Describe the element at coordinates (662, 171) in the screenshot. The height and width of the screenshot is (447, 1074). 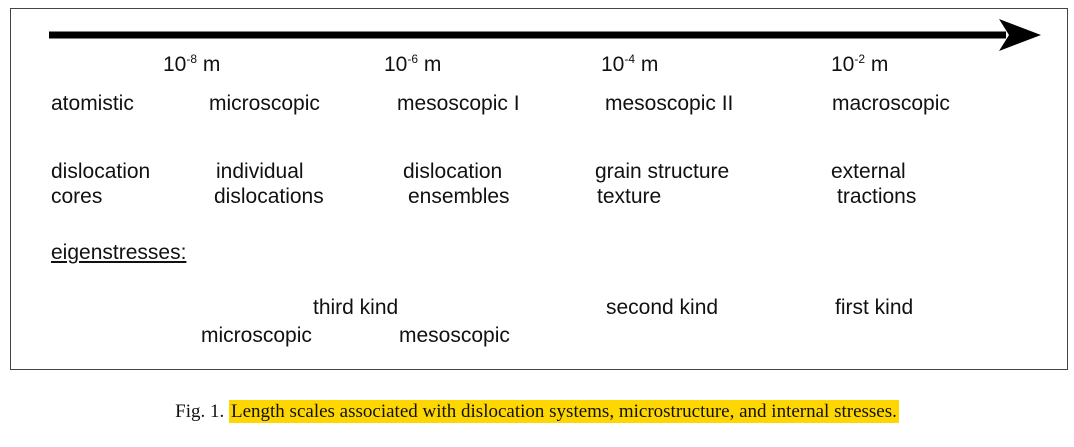
I see `structure-4-line1: grain structure` at that location.